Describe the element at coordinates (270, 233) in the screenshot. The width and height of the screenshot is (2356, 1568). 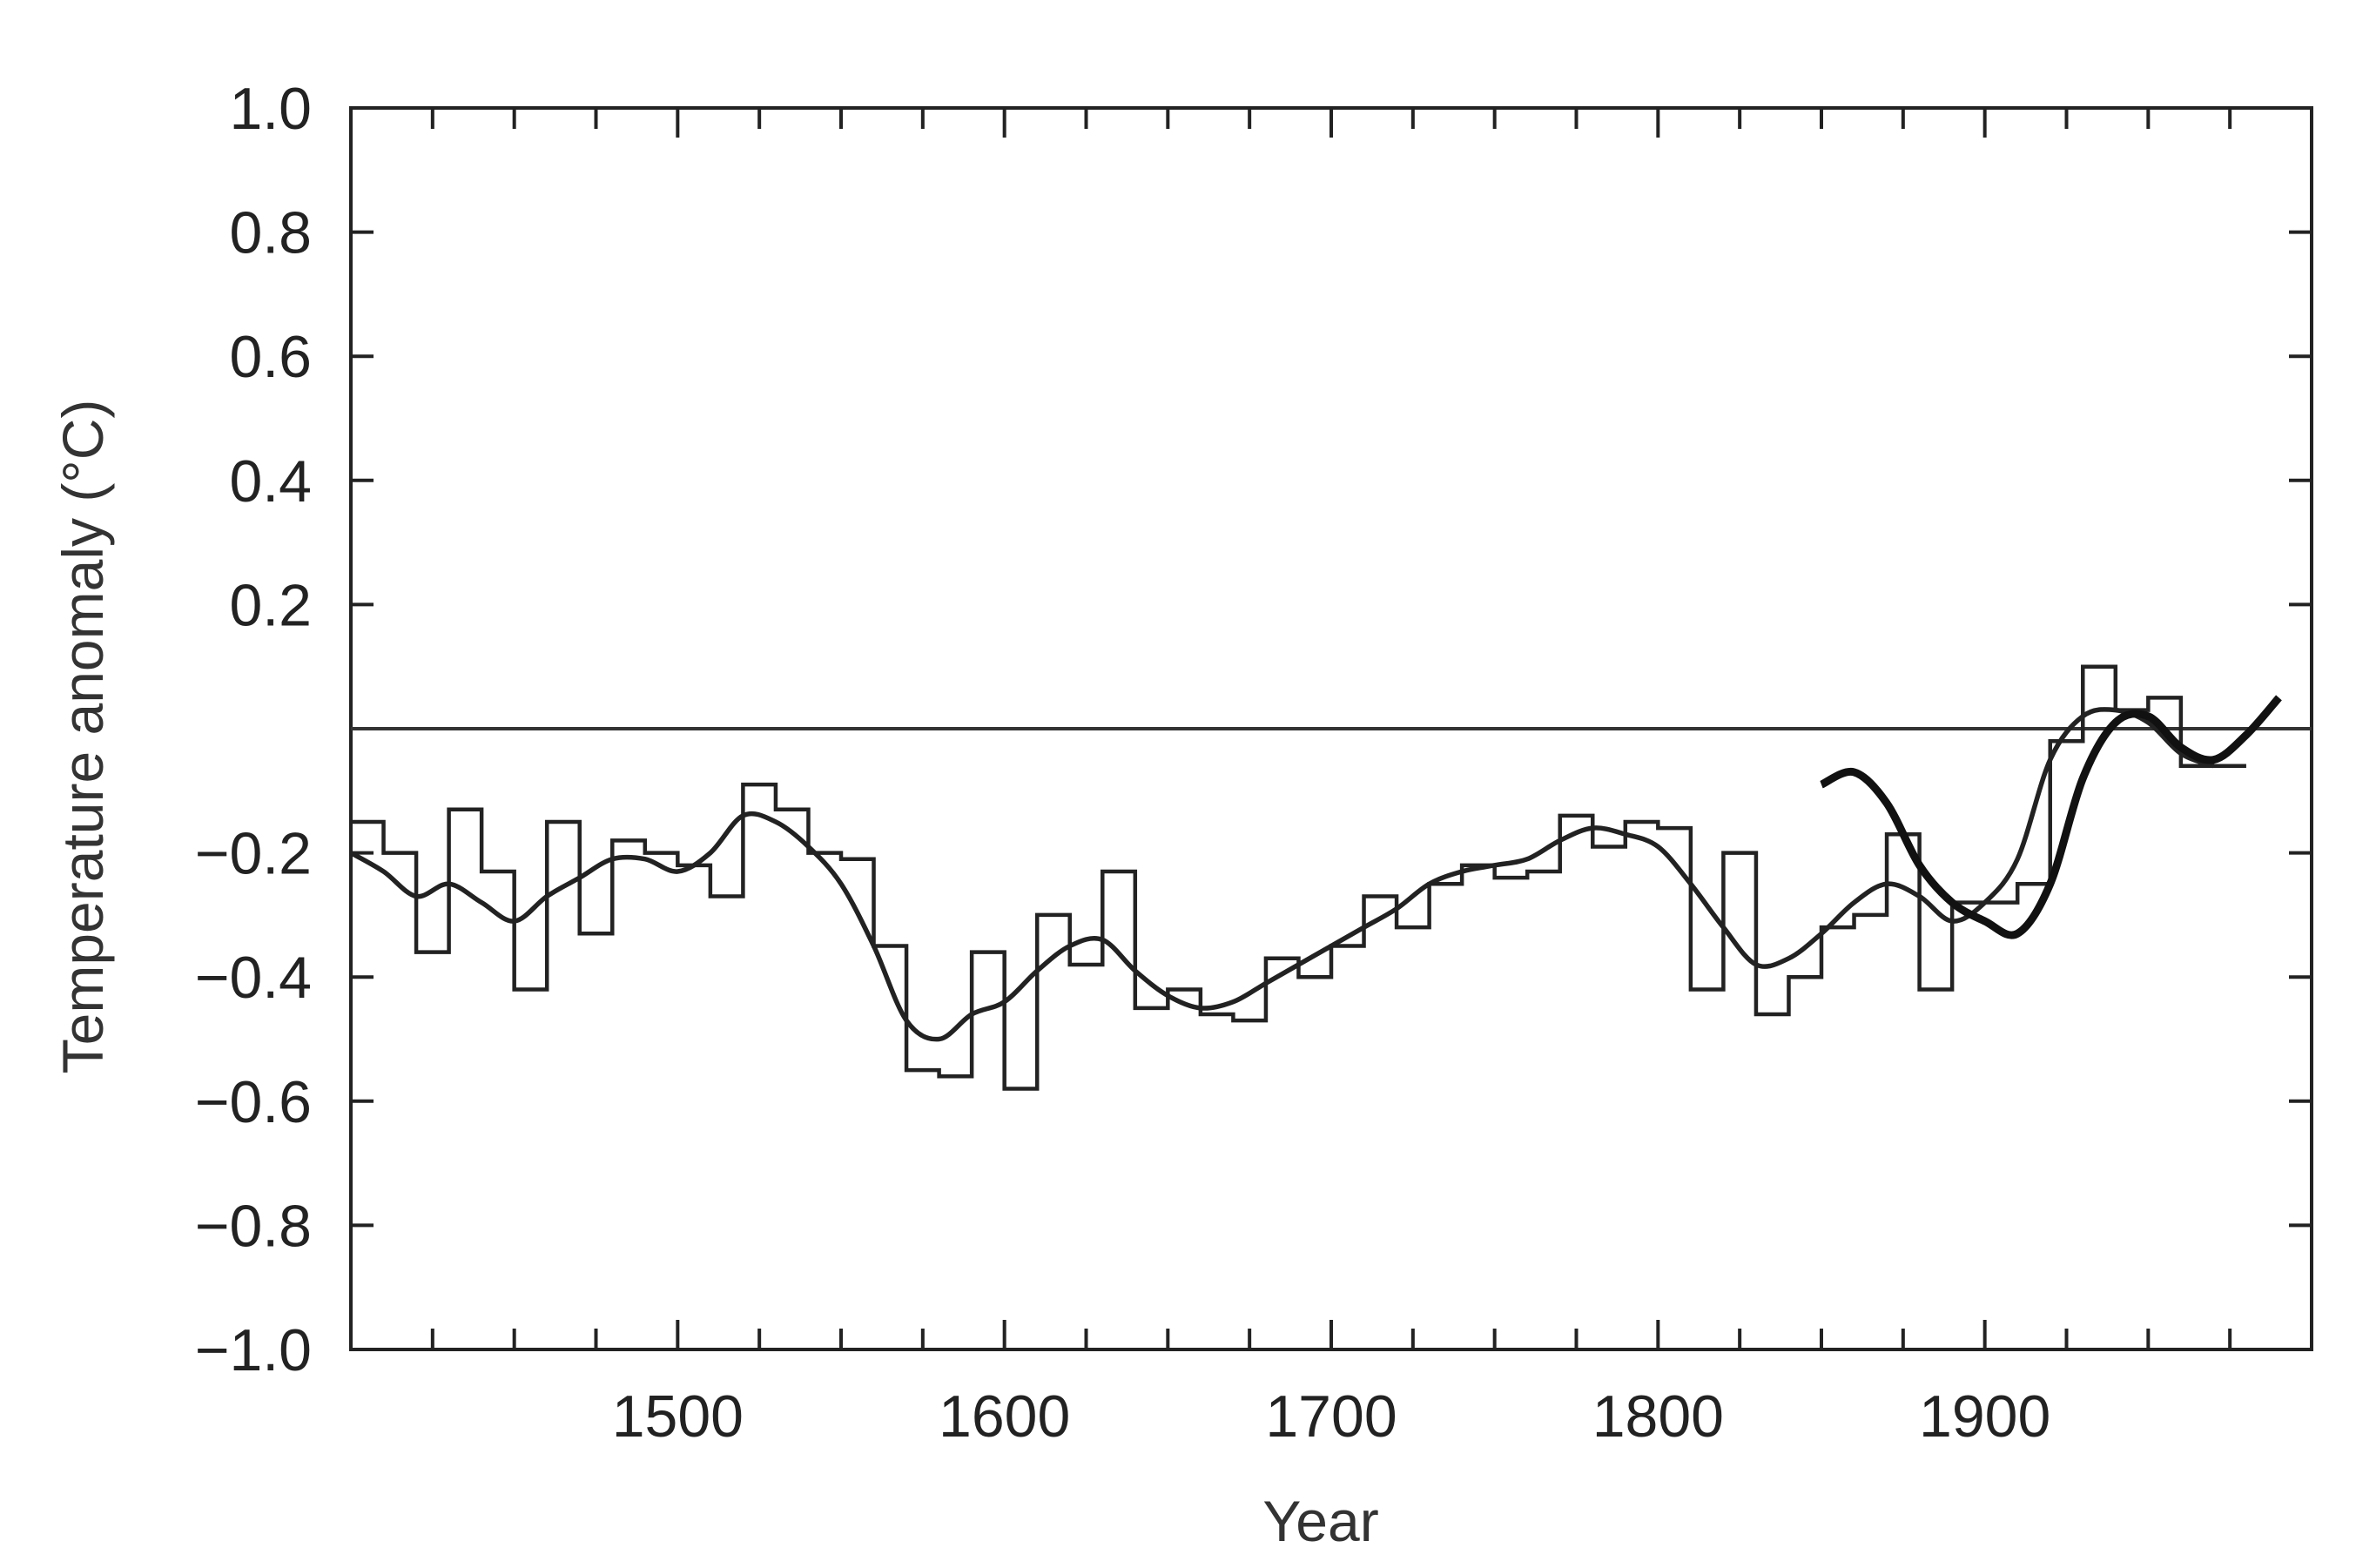
I see `y-tick-label: 0.8` at that location.